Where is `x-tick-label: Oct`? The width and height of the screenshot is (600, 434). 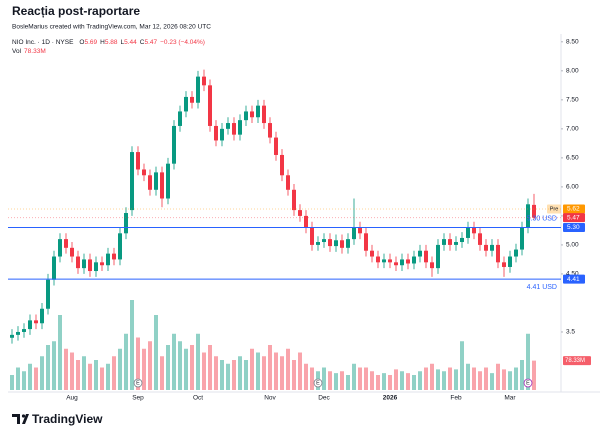
x-tick-label: Oct is located at coordinates (198, 398).